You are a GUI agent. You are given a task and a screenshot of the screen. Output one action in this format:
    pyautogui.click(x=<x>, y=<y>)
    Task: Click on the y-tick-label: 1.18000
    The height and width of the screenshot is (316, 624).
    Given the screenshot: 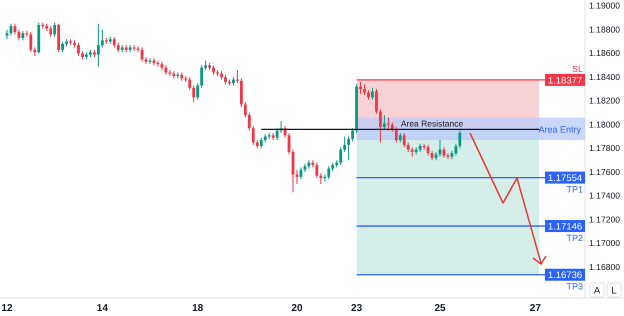 What is the action you would take?
    pyautogui.click(x=604, y=124)
    